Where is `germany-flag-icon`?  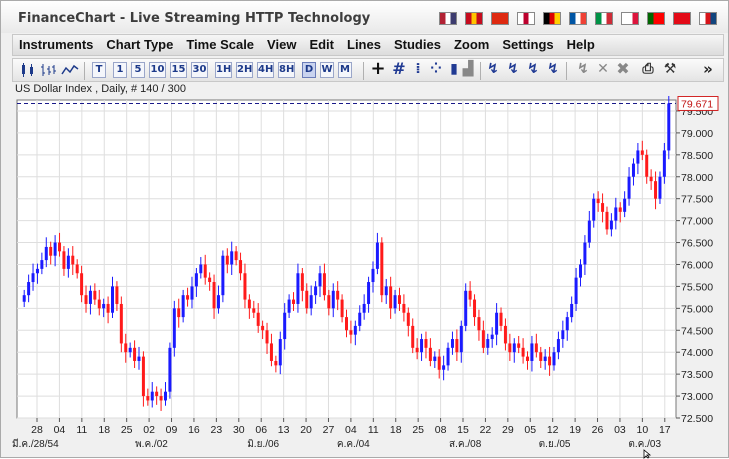 germany-flag-icon is located at coordinates (552, 18).